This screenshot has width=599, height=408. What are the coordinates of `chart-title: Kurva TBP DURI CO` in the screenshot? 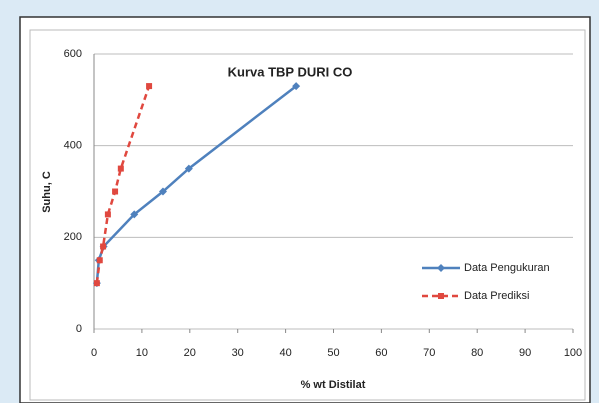 It's located at (290, 71).